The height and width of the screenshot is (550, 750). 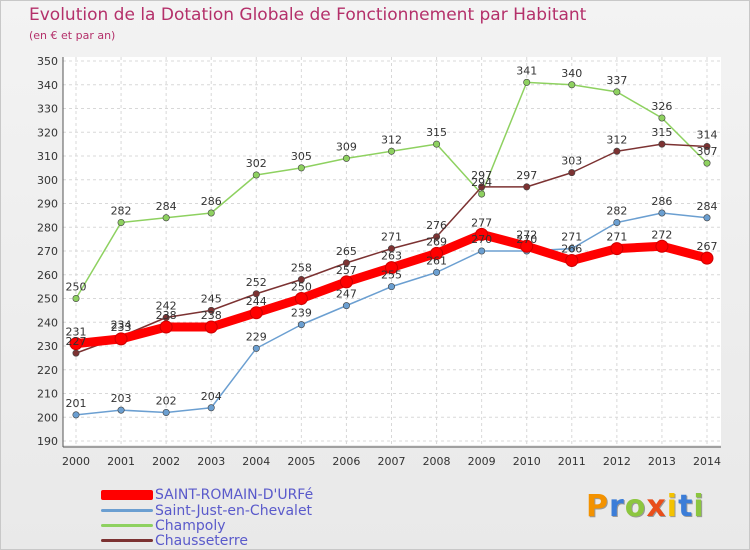 I want to click on data-label-0: 233, so click(x=121, y=327).